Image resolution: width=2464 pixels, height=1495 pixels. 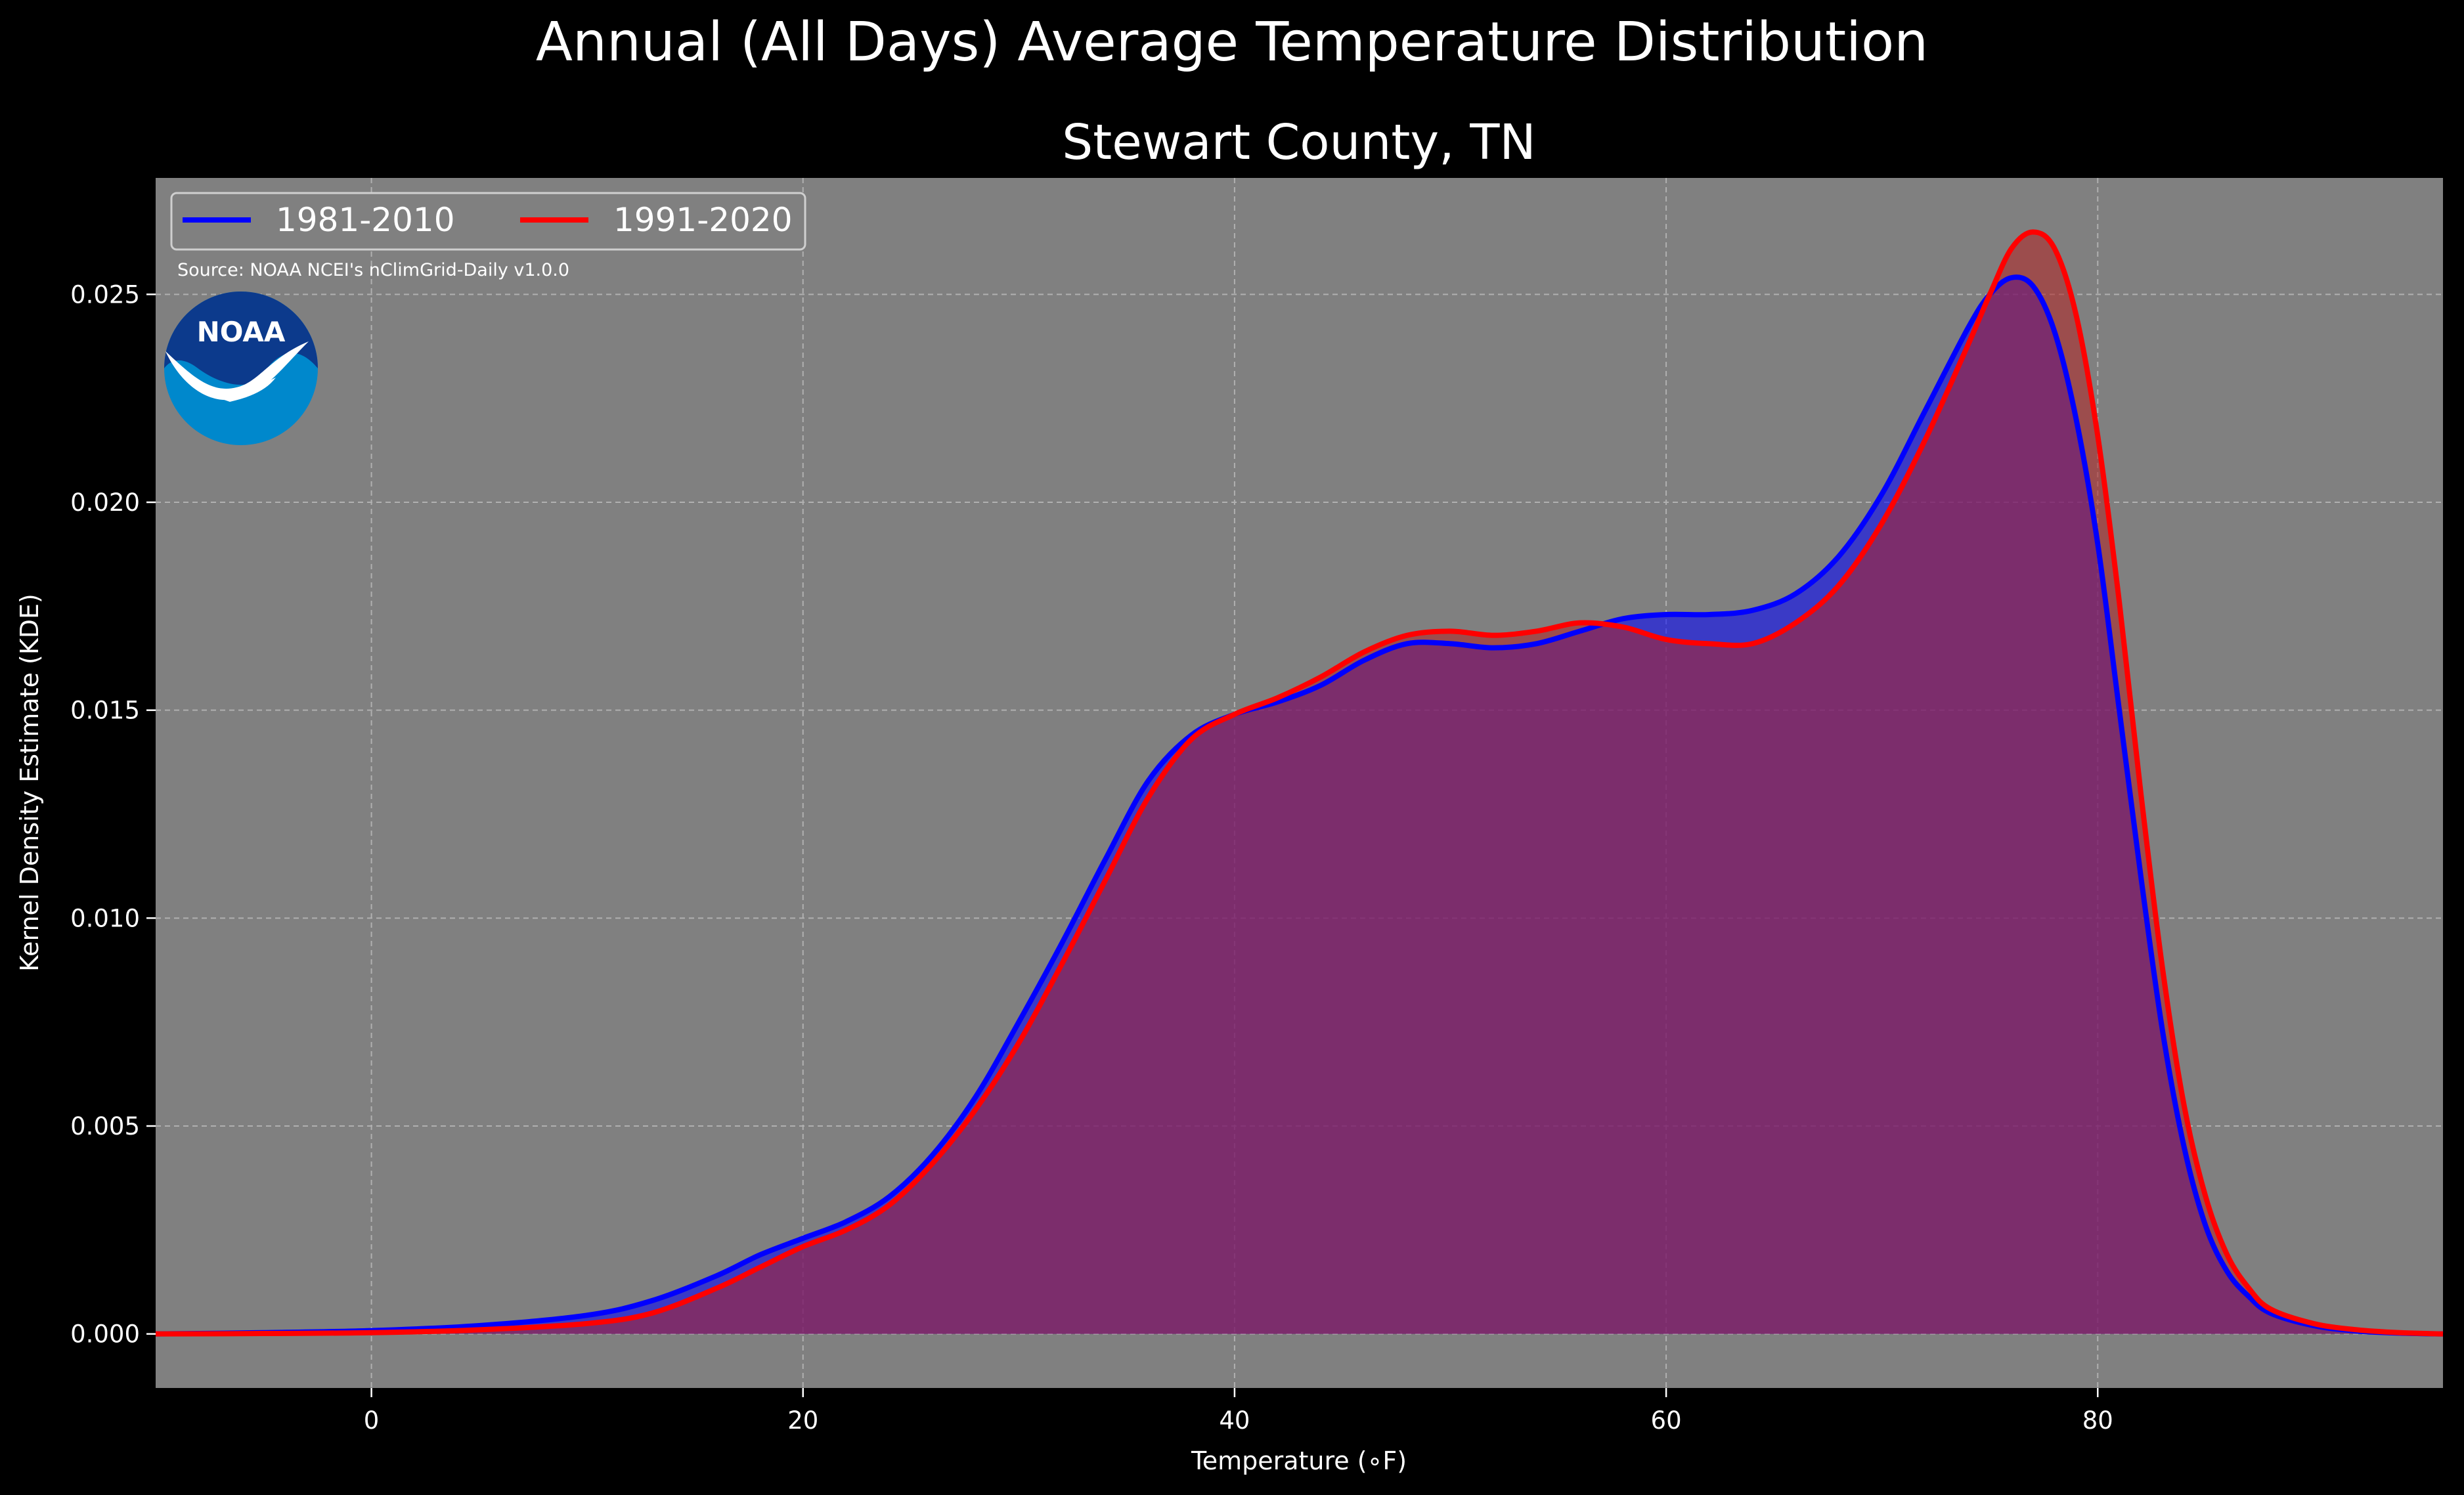 I want to click on legend-label-1981-2010: 1981-2010, so click(x=365, y=220).